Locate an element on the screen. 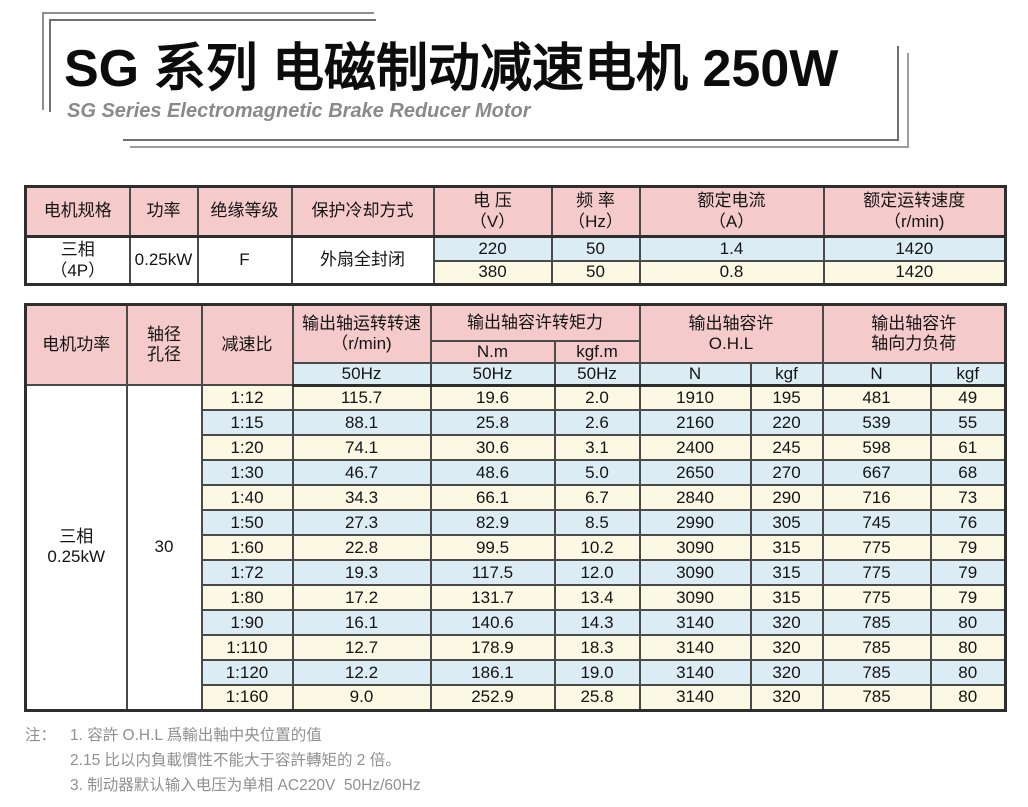 This screenshot has width=1028, height=807. perf-table-row: 1:40 34.3 66.1 6.7 2840 290 716 73 is located at coordinates (516, 498).